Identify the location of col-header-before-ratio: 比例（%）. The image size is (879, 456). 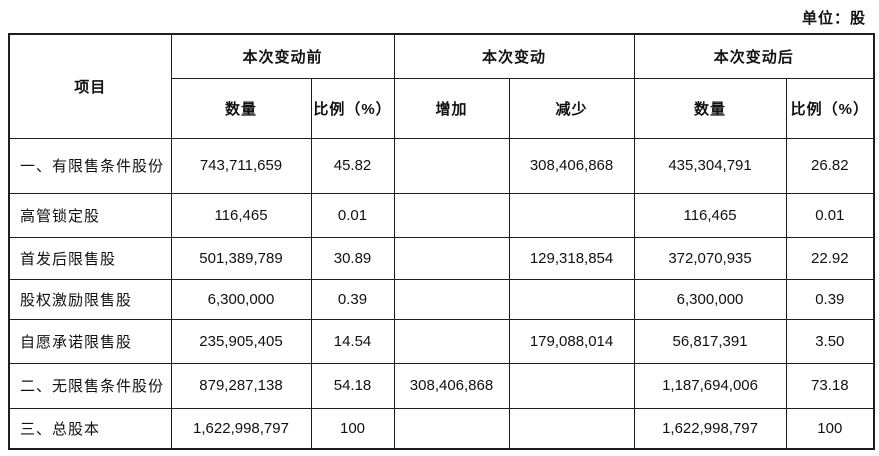
(352, 108).